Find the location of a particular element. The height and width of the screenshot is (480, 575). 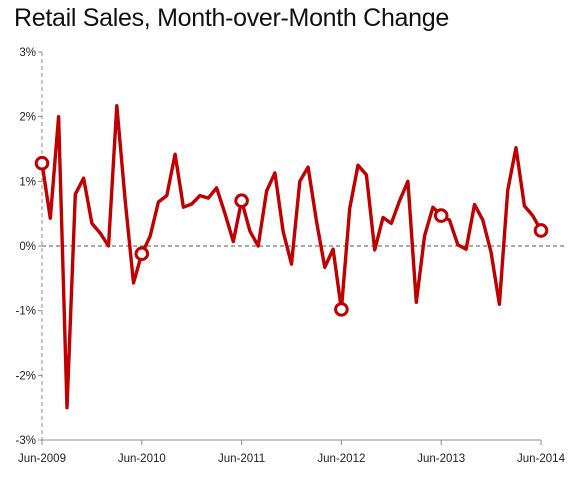

x-tick-label: Jun-2014 is located at coordinates (541, 459).